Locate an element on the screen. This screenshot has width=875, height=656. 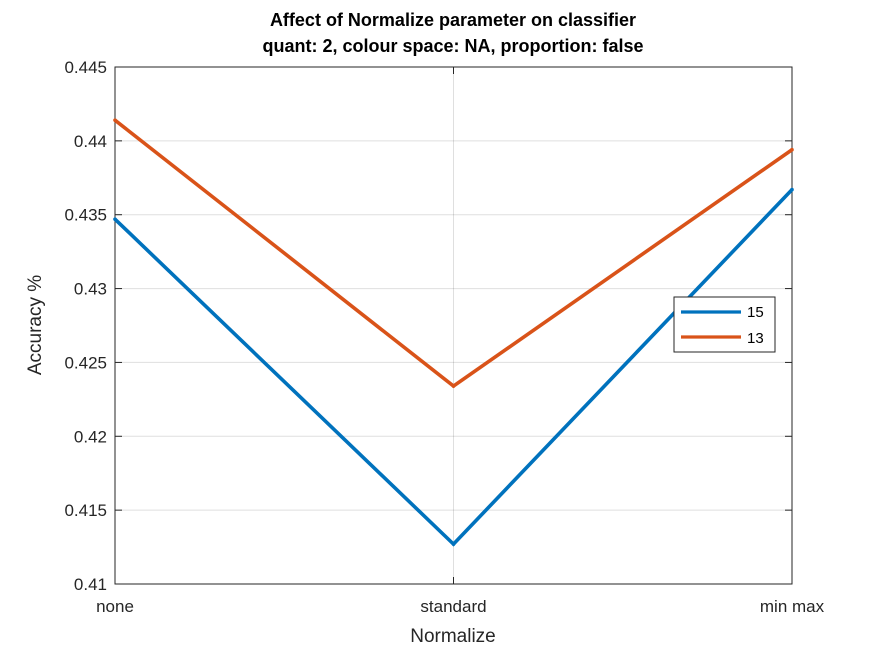
y-tick-label-0-435: 0.435 is located at coordinates (85, 215).